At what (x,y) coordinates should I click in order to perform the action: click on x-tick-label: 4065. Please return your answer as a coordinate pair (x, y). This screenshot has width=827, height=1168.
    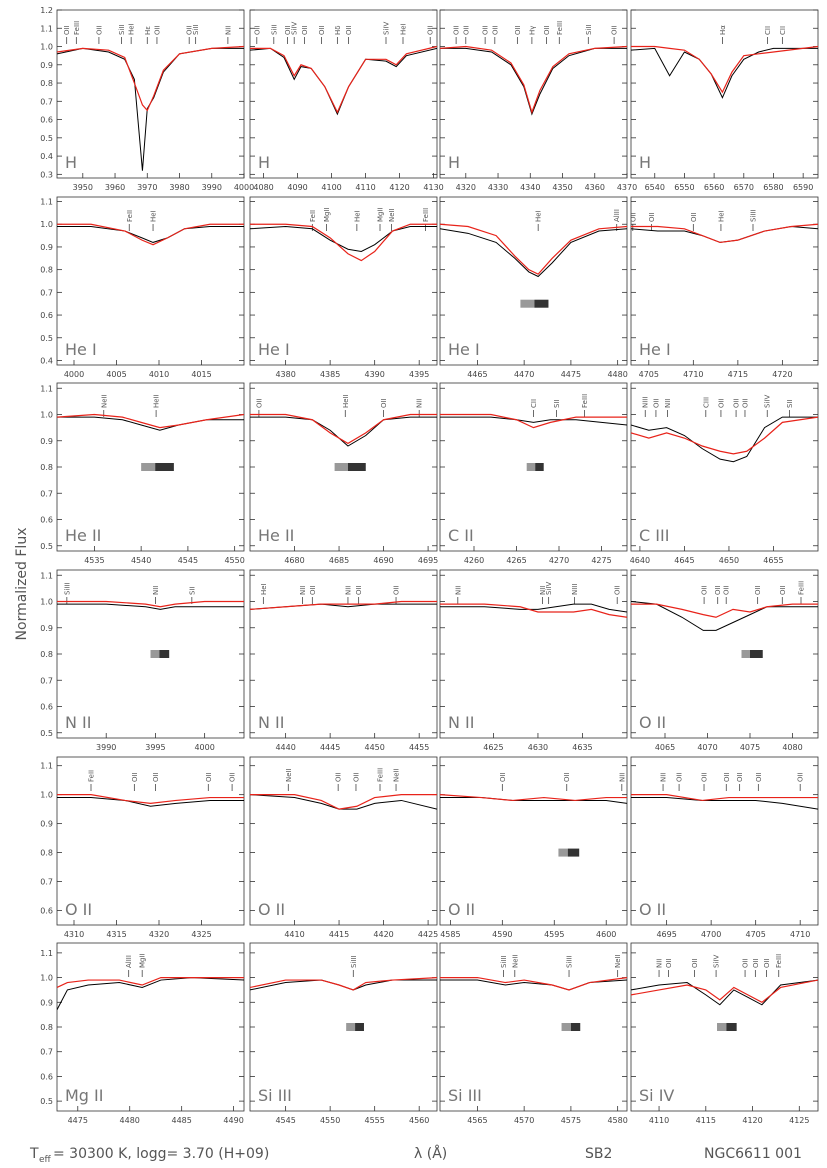
    Looking at the image, I should click on (665, 747).